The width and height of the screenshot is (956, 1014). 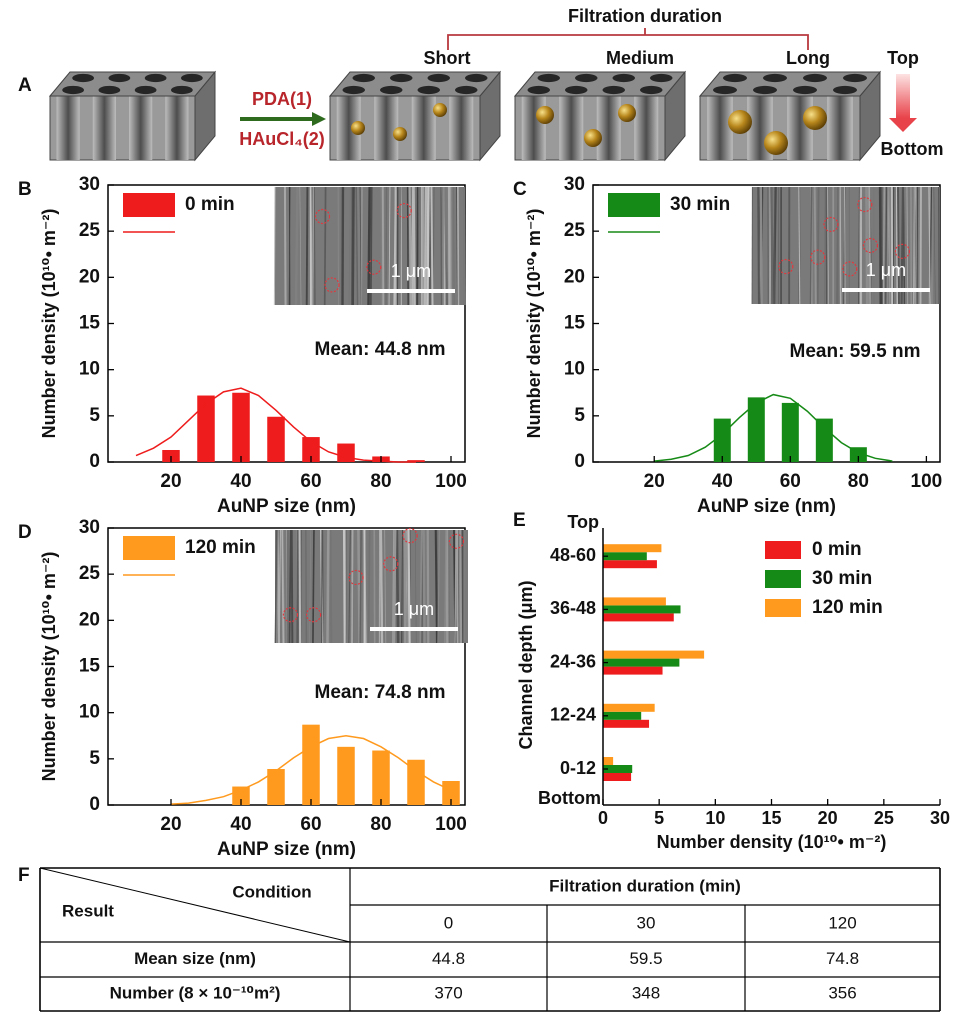 I want to click on sem-background, so click(x=846, y=245).